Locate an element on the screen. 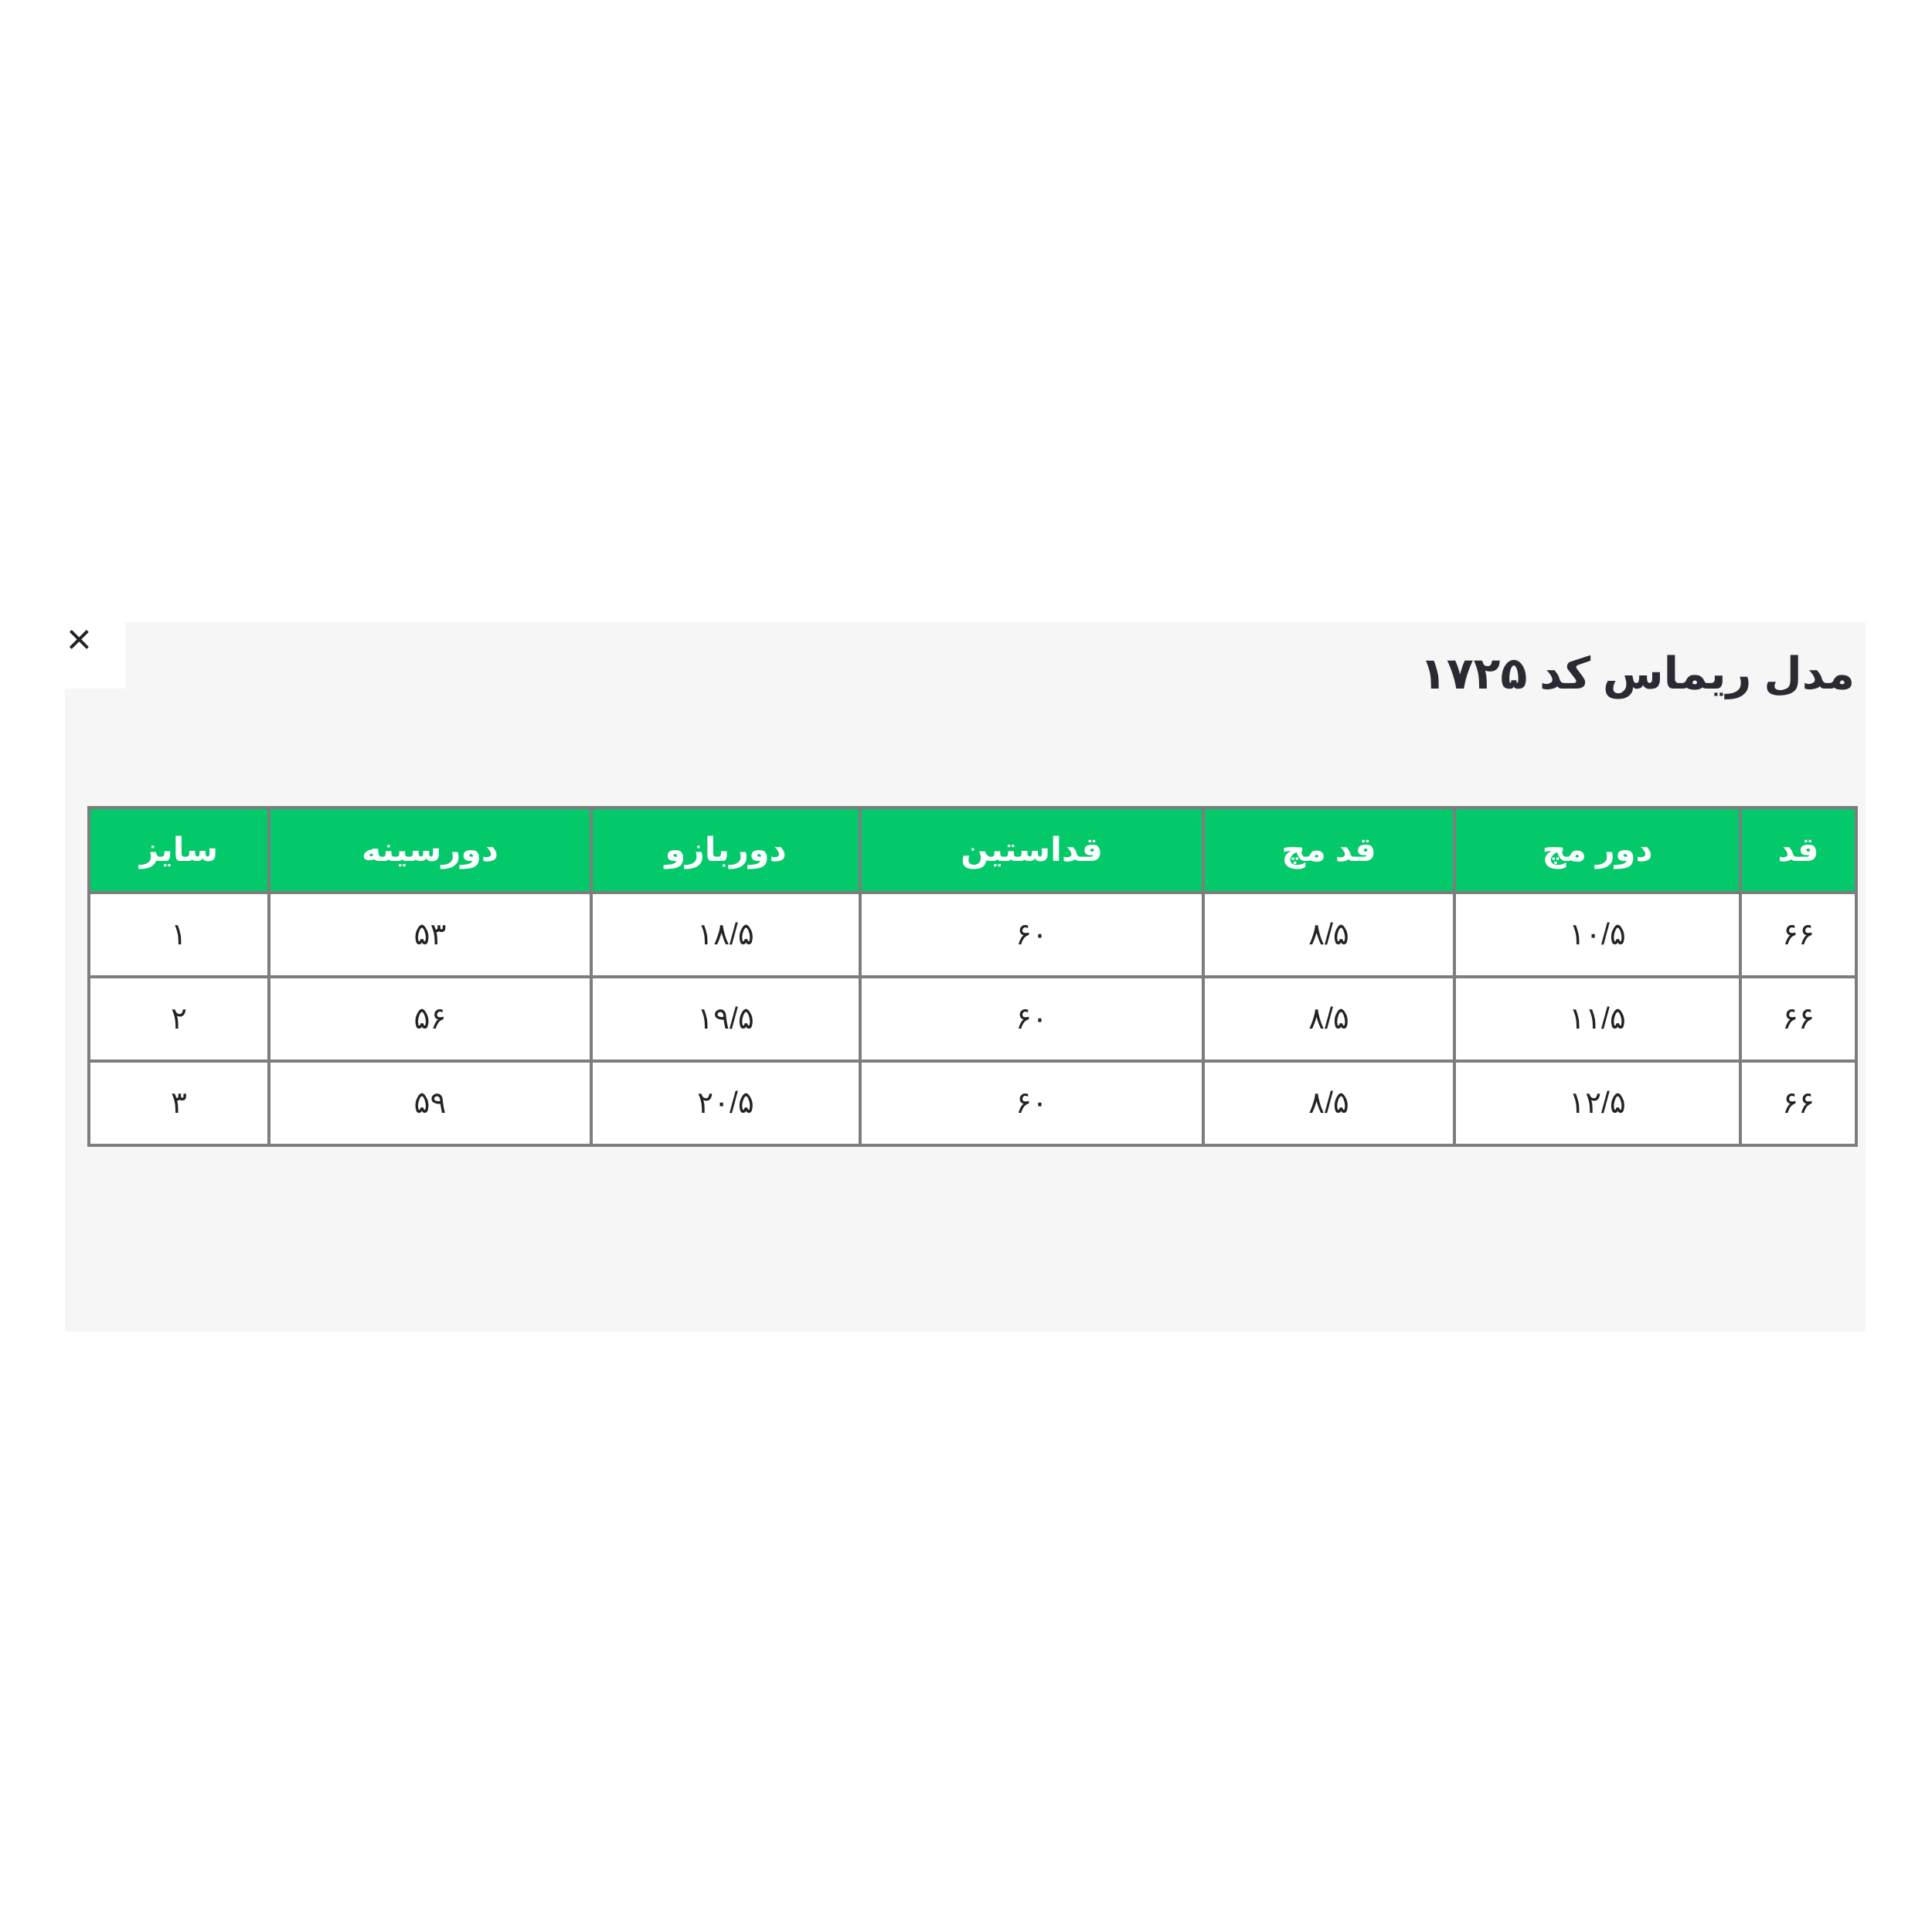  table-row: ۶۶ ۱۰/۵ ۸/۵ ۶۰ ۱۸/۵ ۵۳ ۱ is located at coordinates (972, 935).